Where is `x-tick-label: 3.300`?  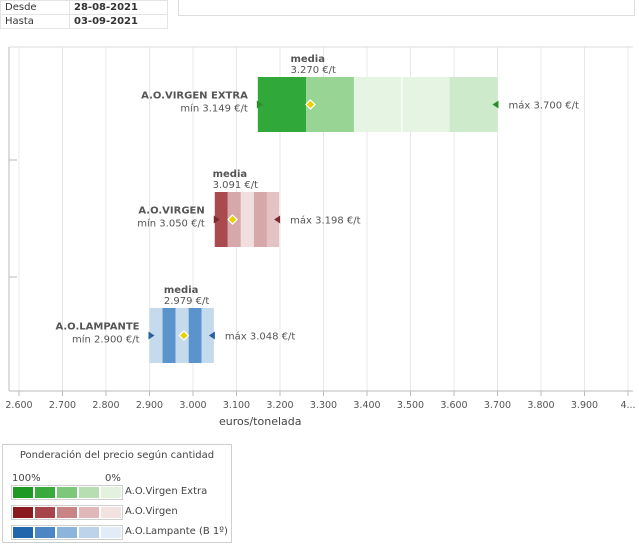 x-tick-label: 3.300 is located at coordinates (323, 405).